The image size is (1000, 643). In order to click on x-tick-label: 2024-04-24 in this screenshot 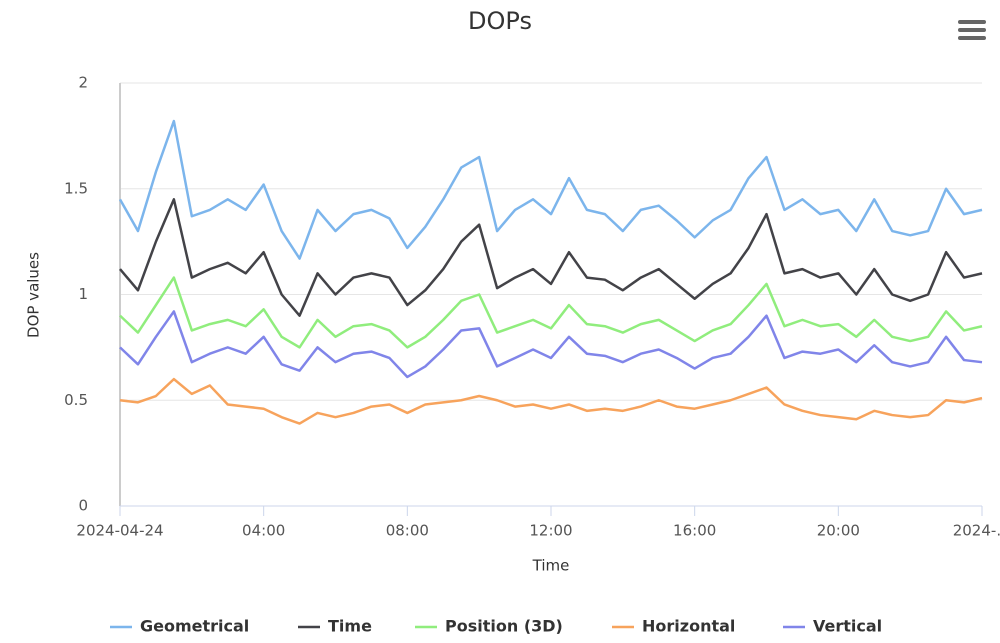, I will do `click(119, 531)`.